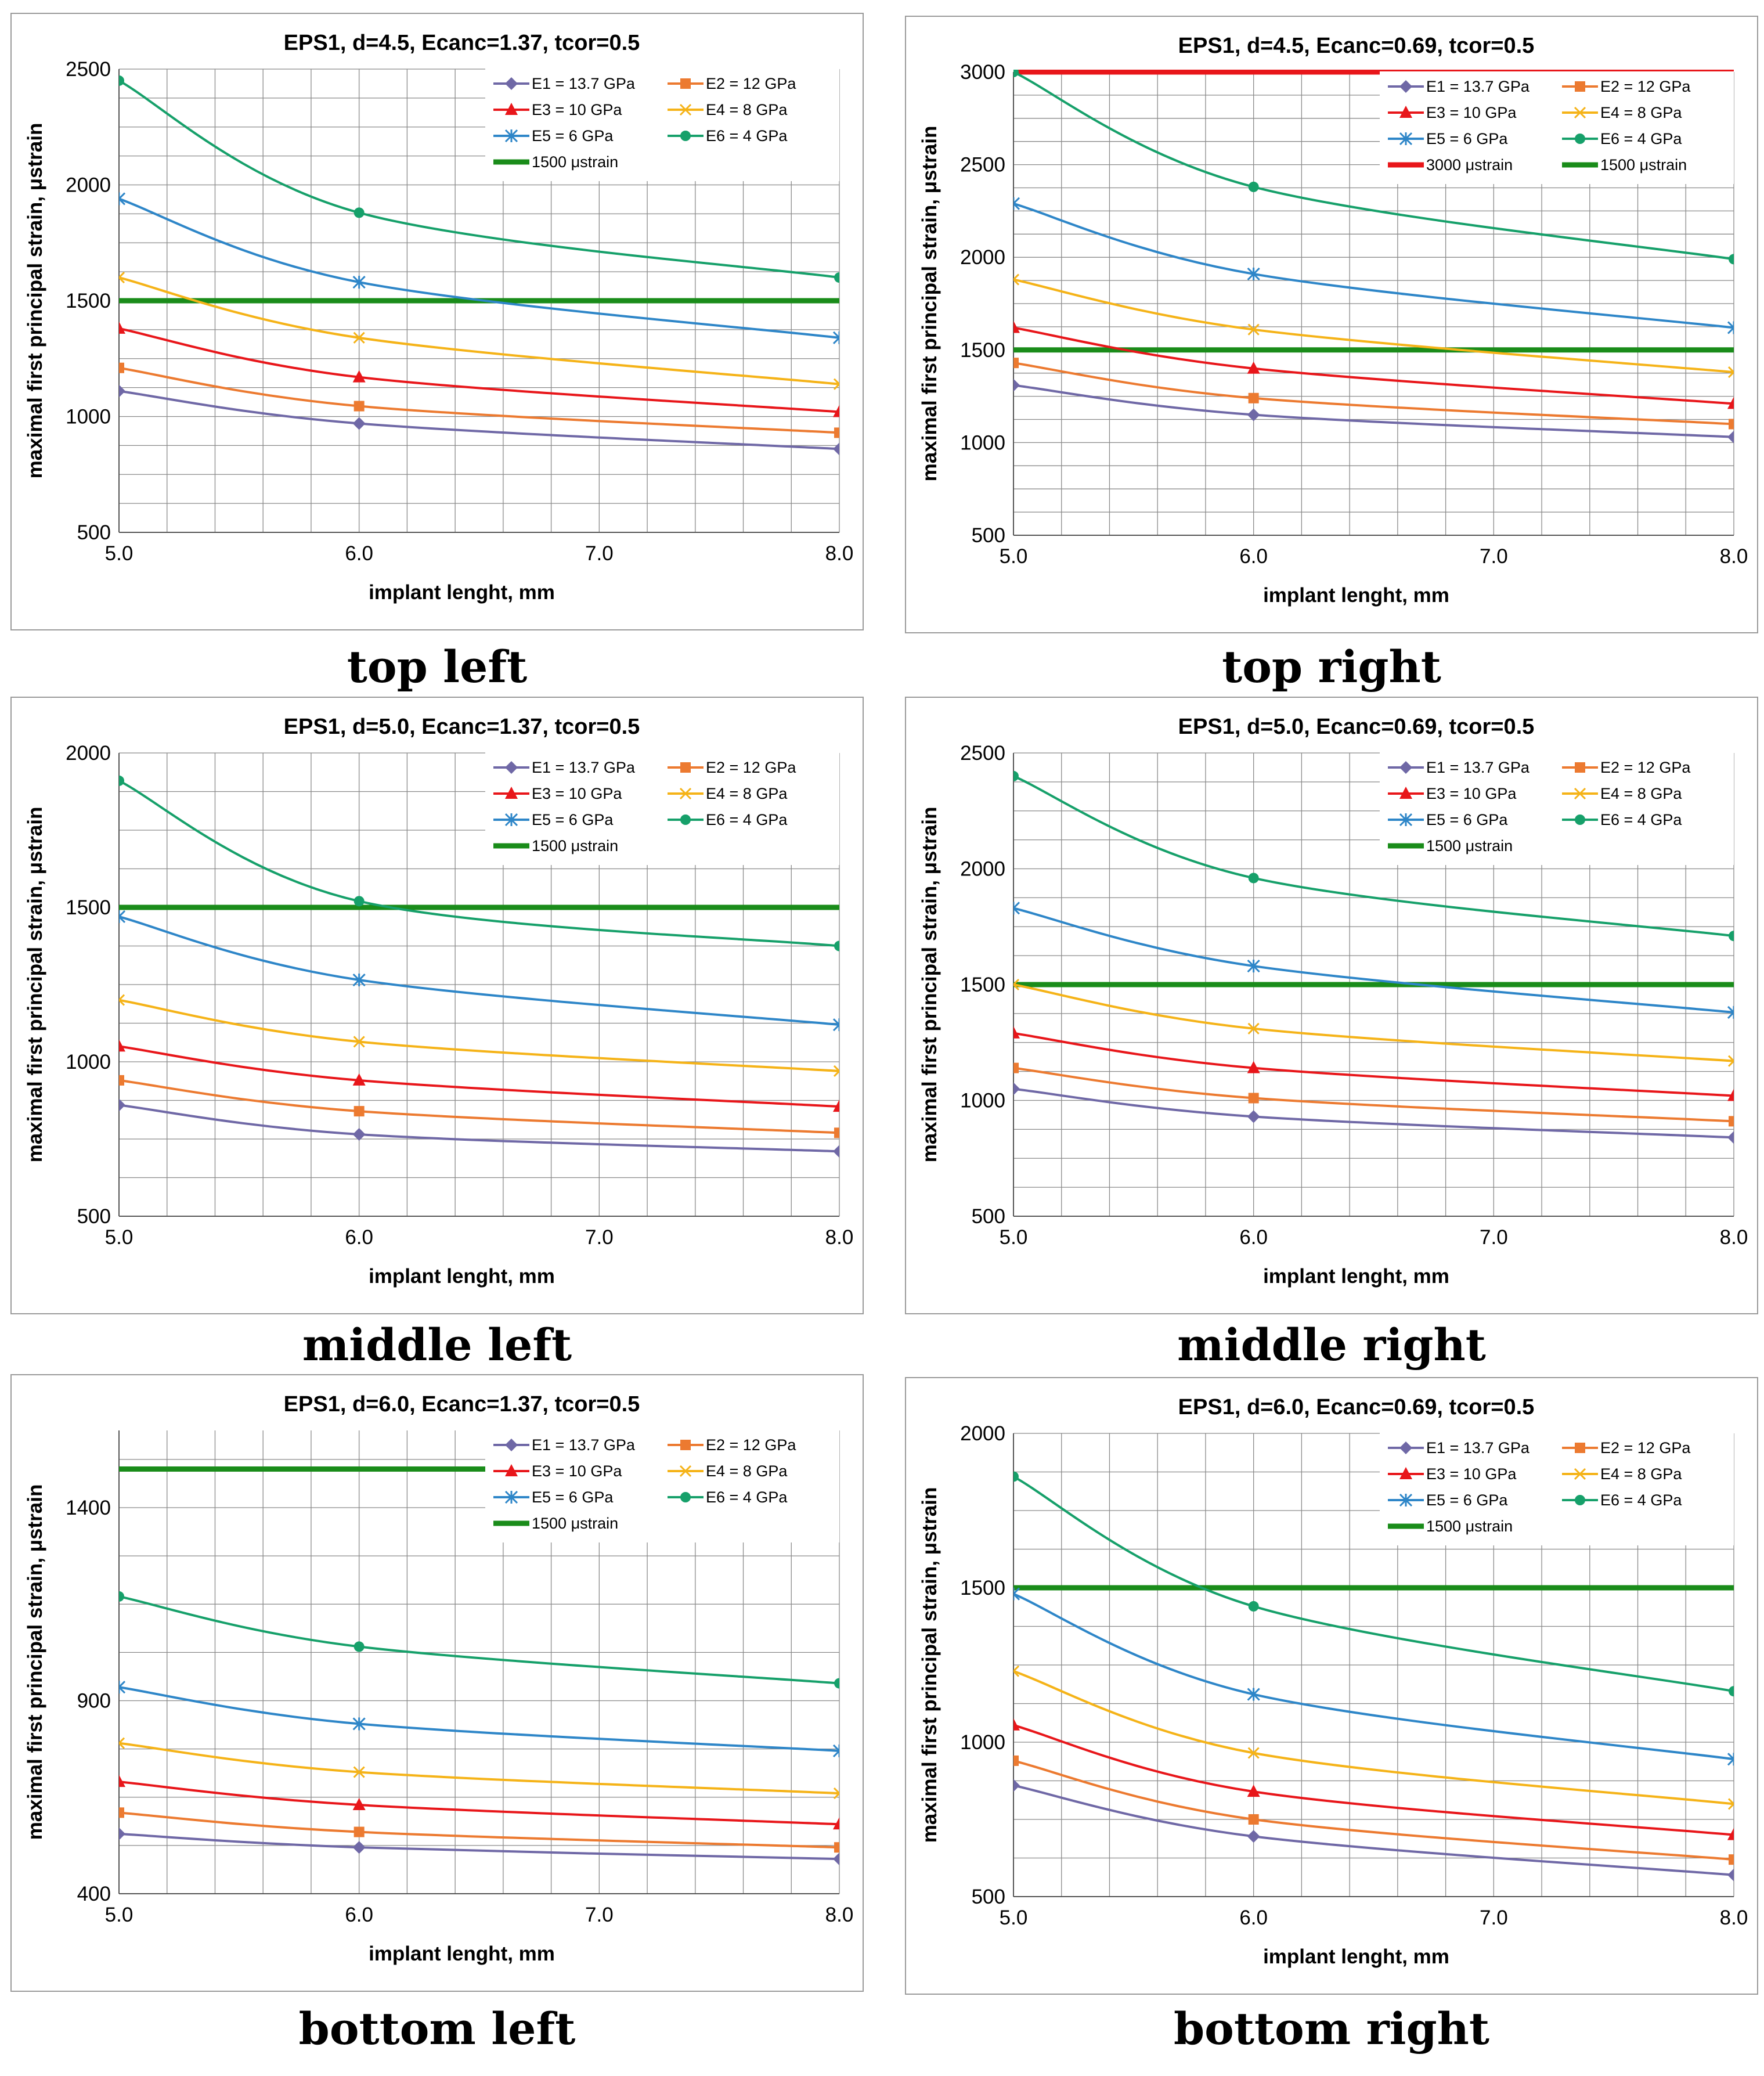  Describe the element at coordinates (359, 1237) in the screenshot. I see `x-tick-label: 6.0` at that location.